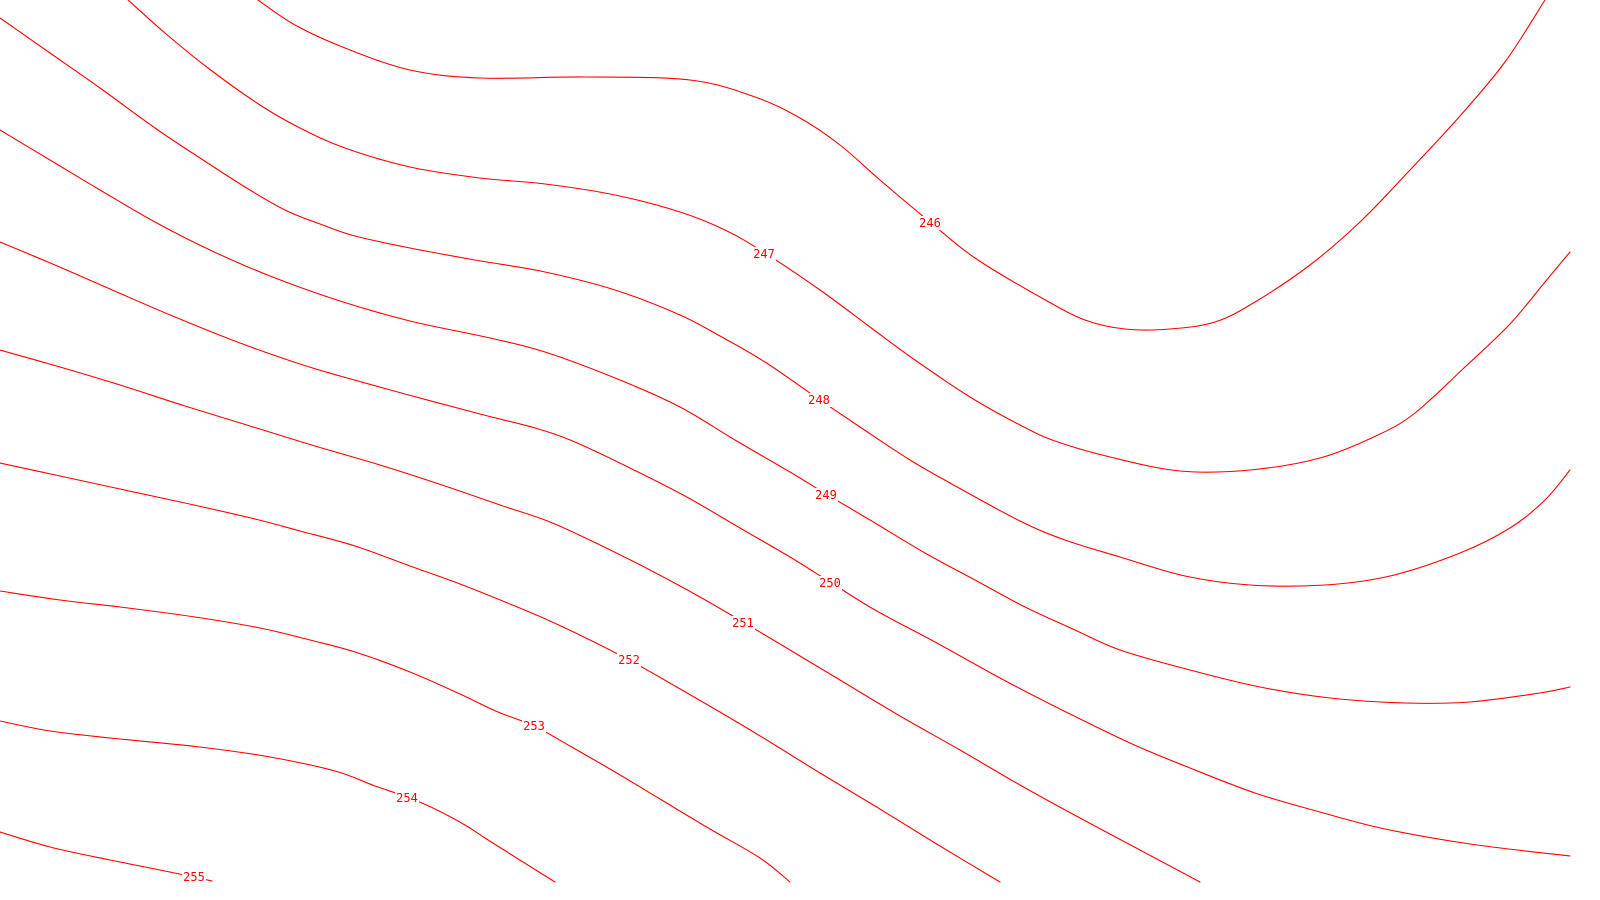  I want to click on contour-label-254: 254, so click(407, 798).